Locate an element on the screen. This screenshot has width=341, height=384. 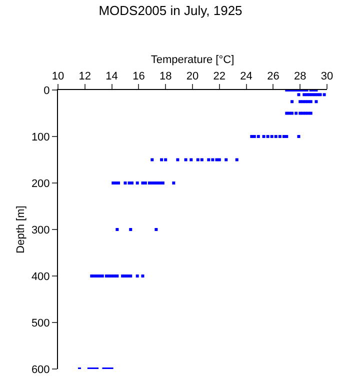
y-tick-label: 500 is located at coordinates (40, 323).